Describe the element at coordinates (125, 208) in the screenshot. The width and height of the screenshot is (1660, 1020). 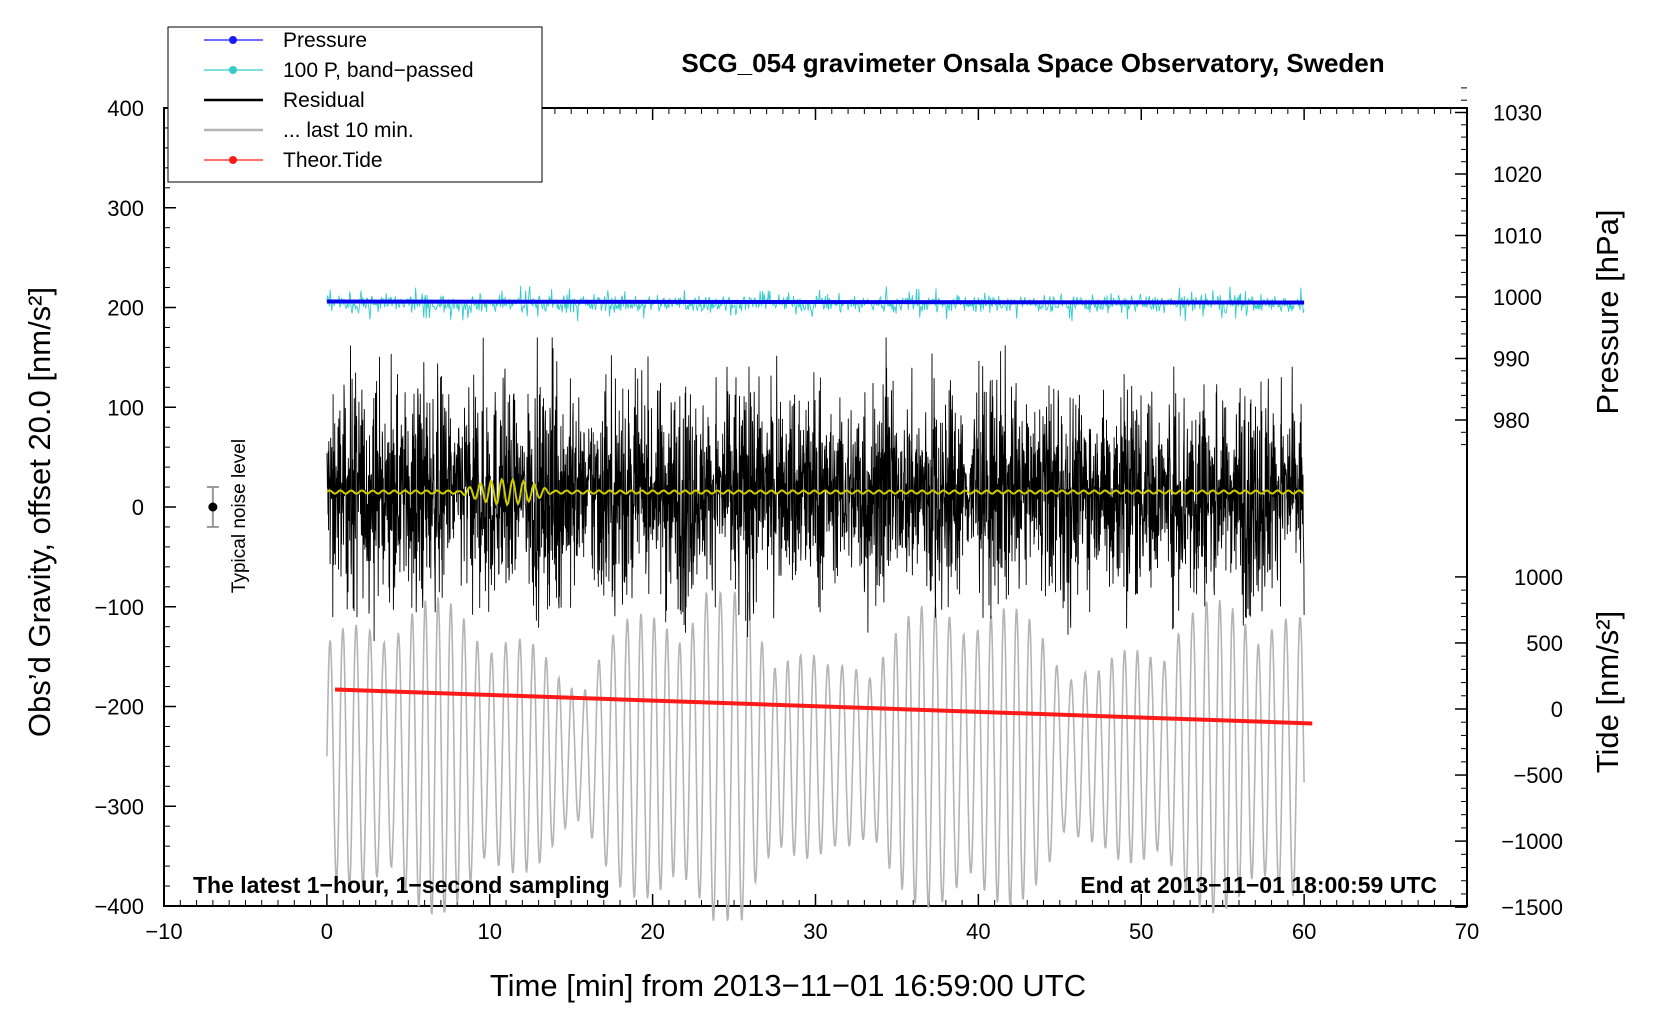
I see `y-left-tick-label: 300` at that location.